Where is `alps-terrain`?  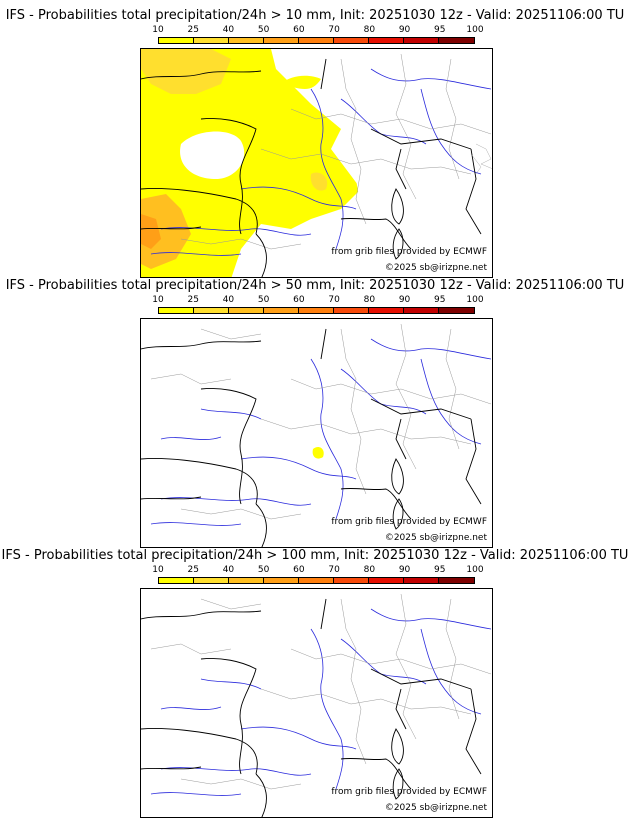
alps-terrain is located at coordinates (481, 159).